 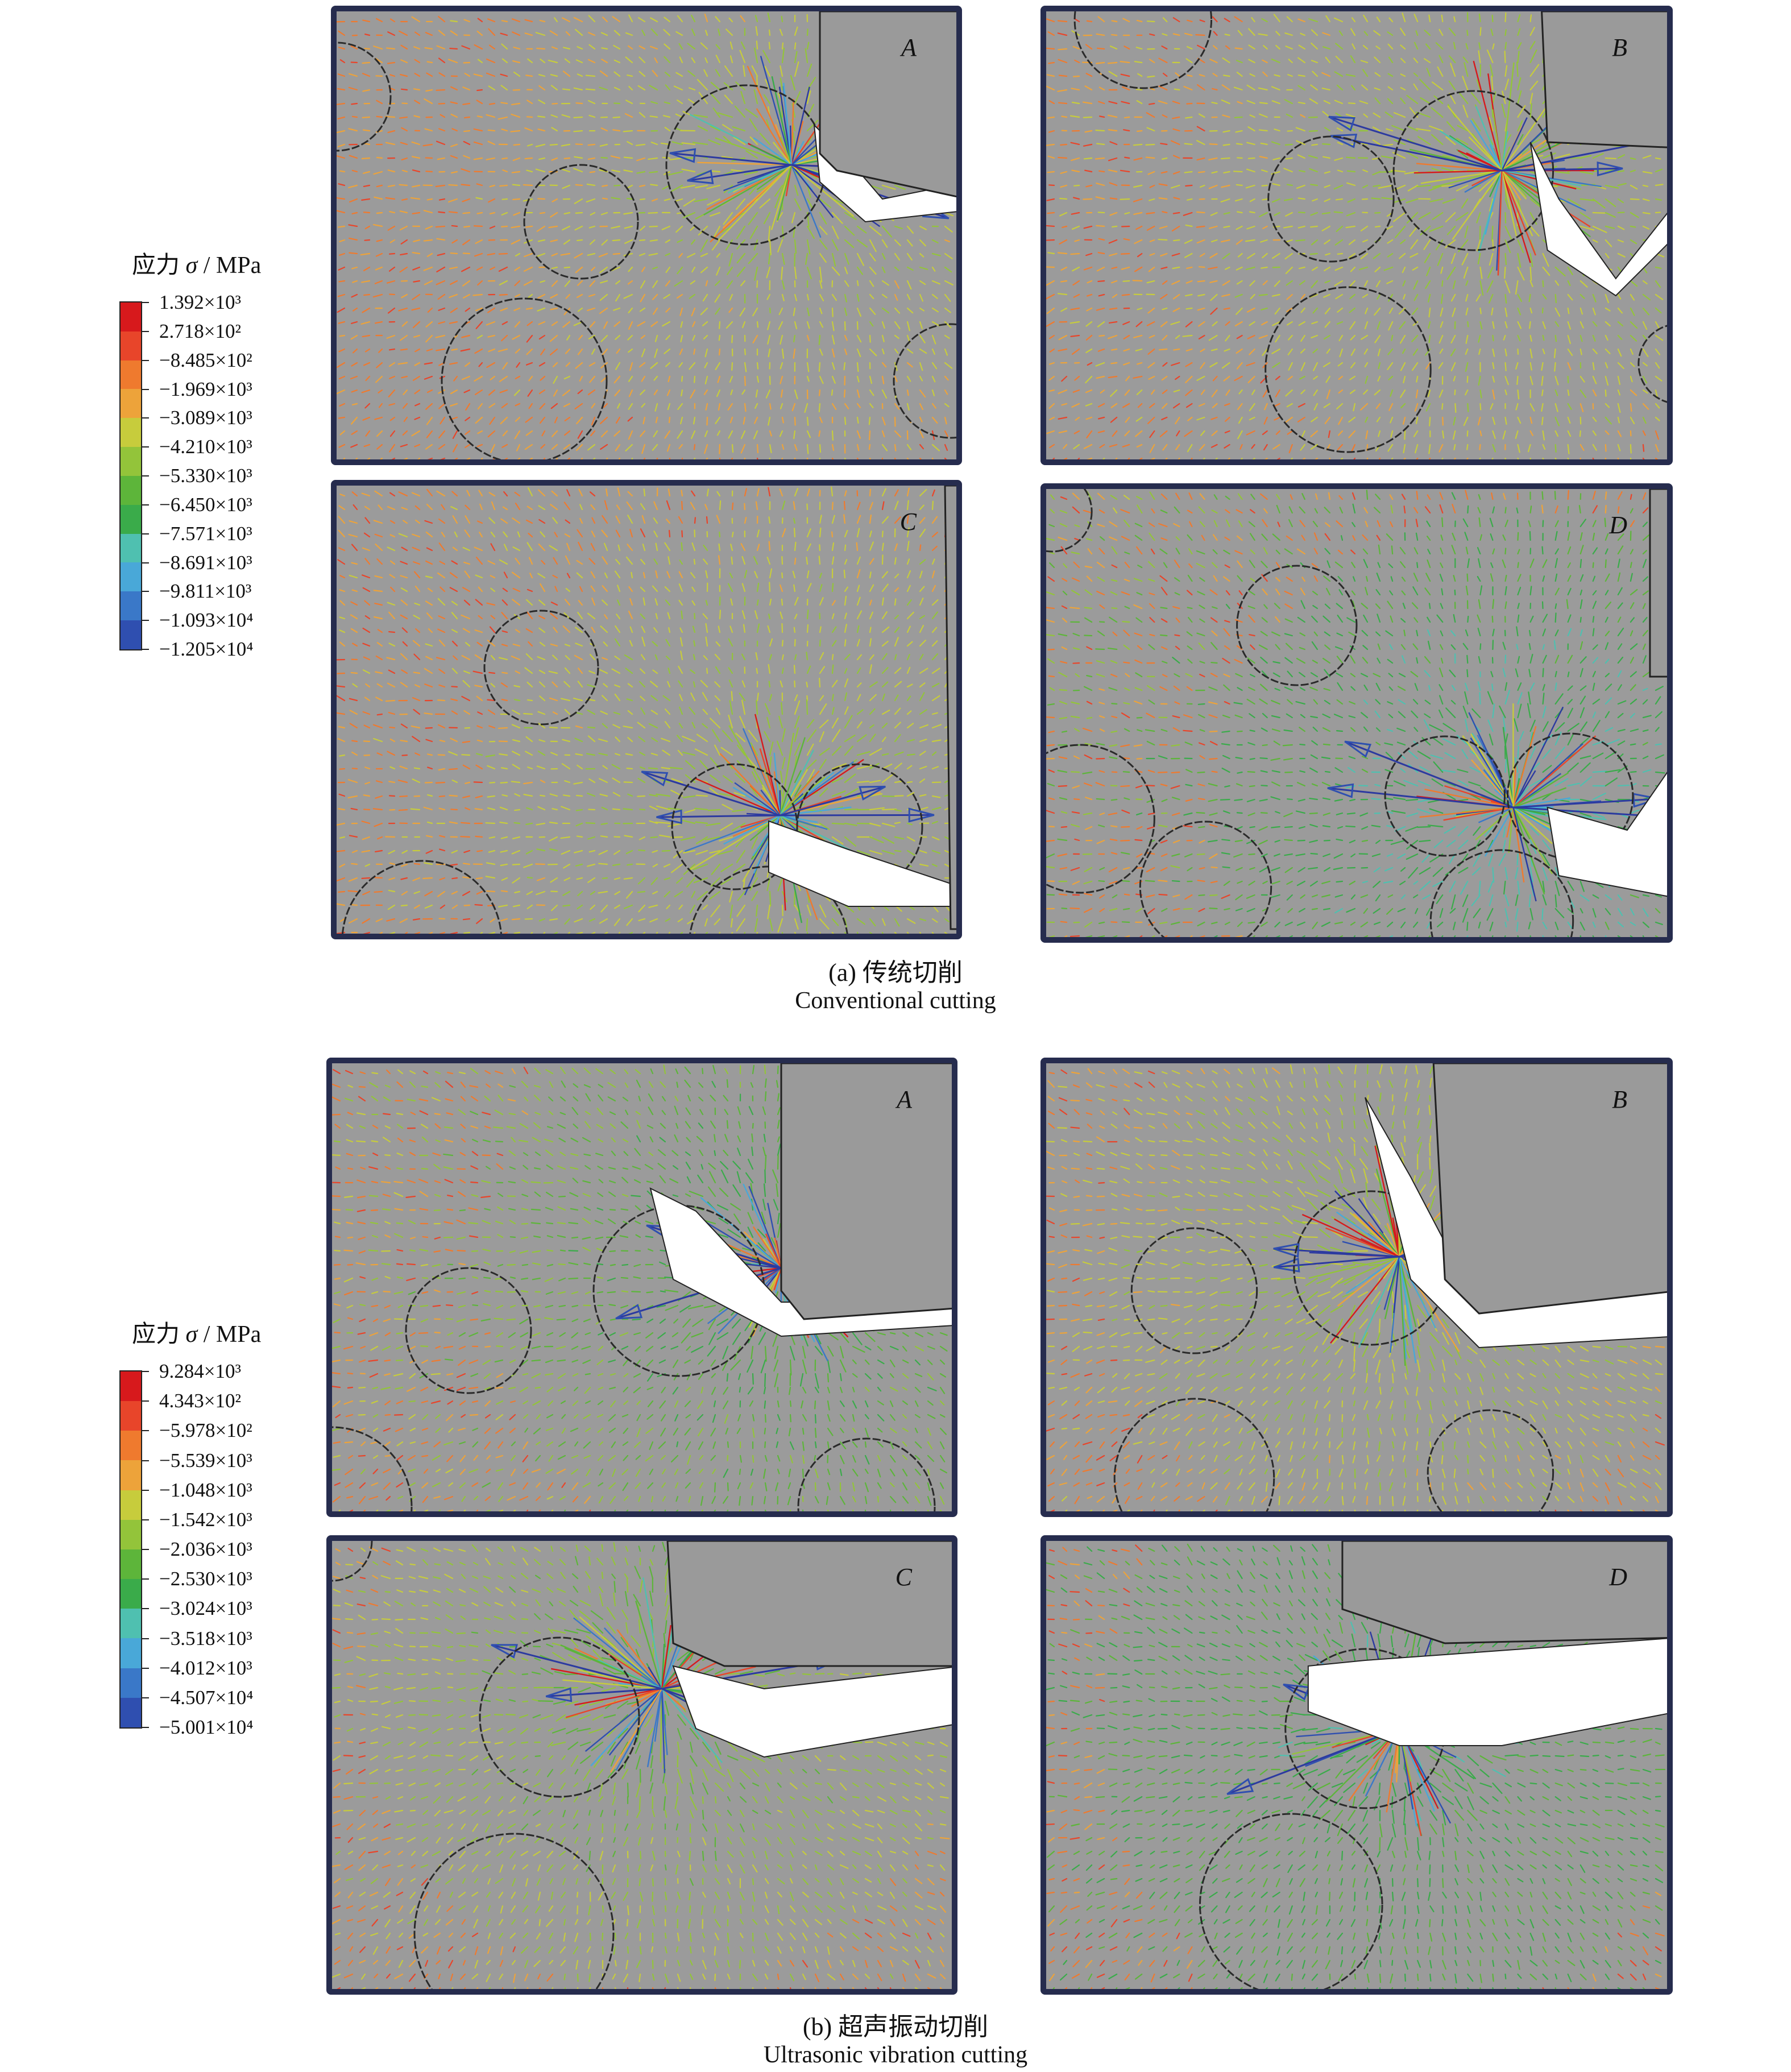 I want to click on reinforcement-particle, so click(x=1142, y=50).